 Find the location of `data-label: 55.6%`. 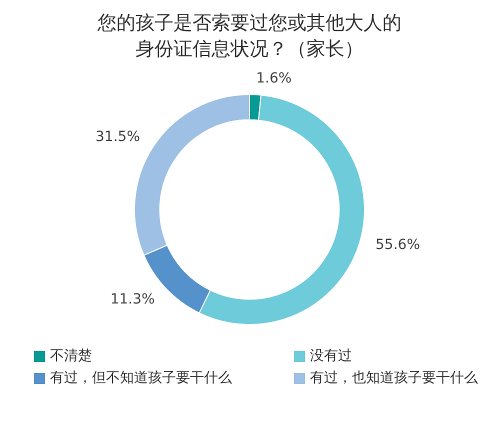

data-label: 55.6% is located at coordinates (398, 244).